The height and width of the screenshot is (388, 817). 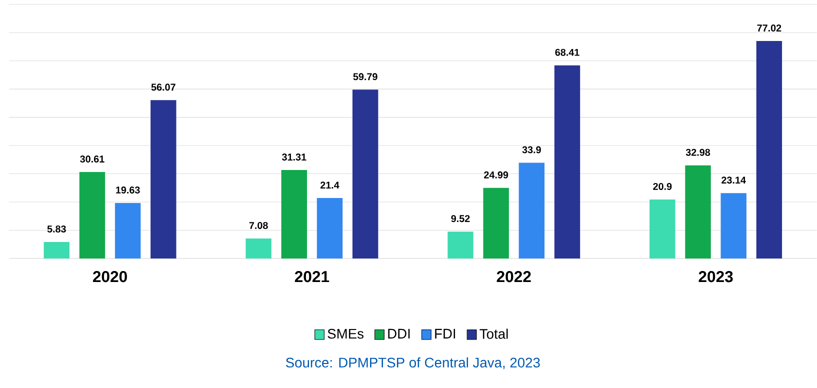 I want to click on x-tick-label: 2020, so click(x=109, y=276).